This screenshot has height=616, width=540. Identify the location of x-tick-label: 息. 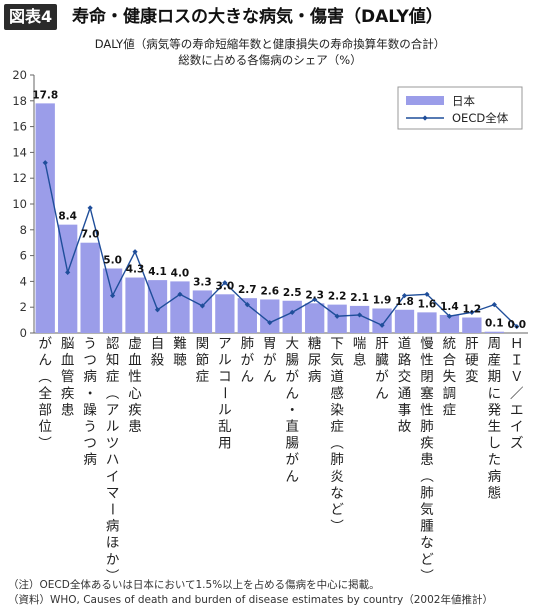
(360, 360).